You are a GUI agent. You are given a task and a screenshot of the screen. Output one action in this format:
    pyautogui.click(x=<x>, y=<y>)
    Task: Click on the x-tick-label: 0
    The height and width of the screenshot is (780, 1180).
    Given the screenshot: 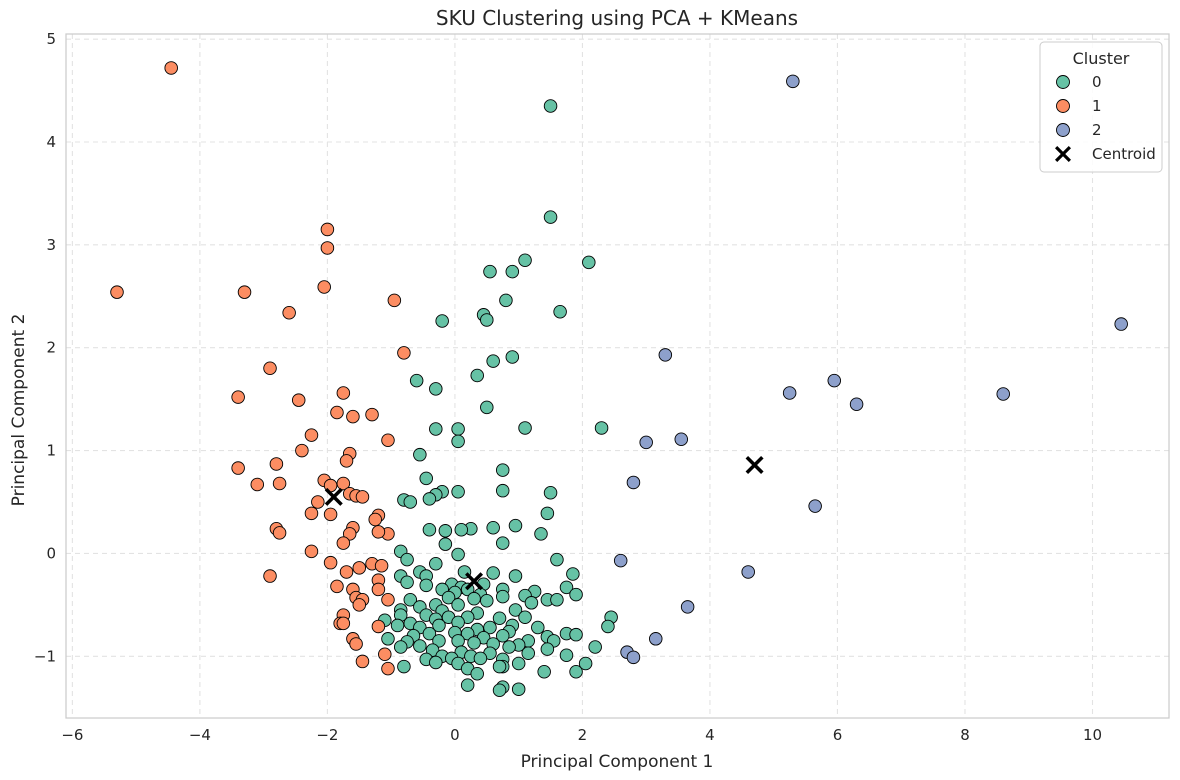 What is the action you would take?
    pyautogui.click(x=455, y=735)
    